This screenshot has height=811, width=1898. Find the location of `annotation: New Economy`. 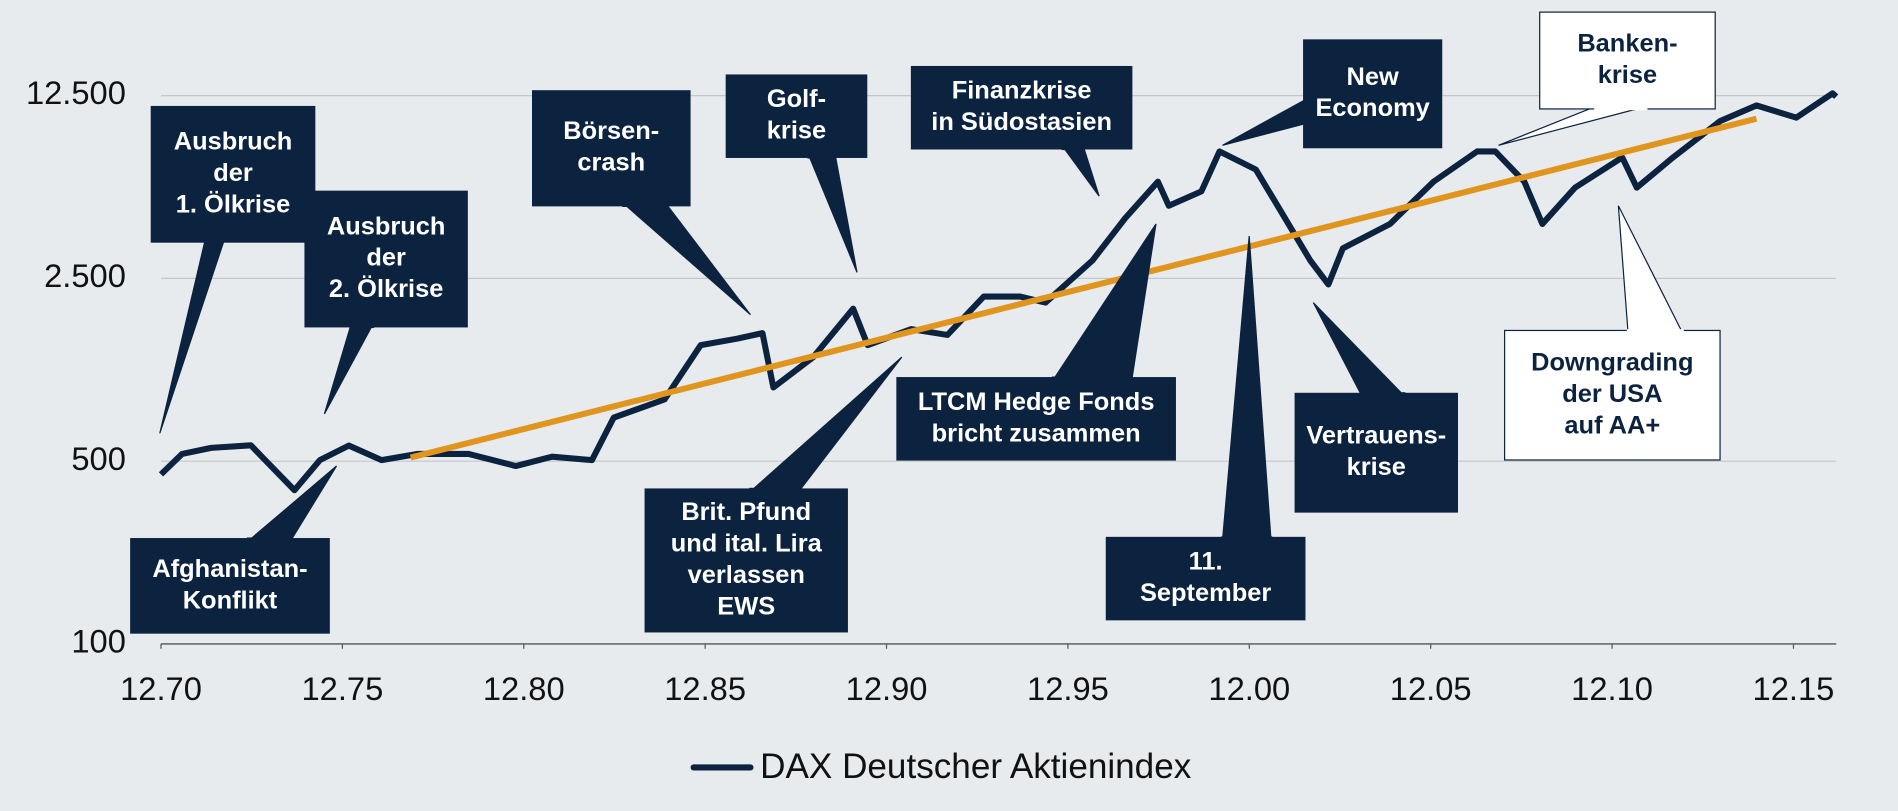

annotation: New Economy is located at coordinates (1332, 94).